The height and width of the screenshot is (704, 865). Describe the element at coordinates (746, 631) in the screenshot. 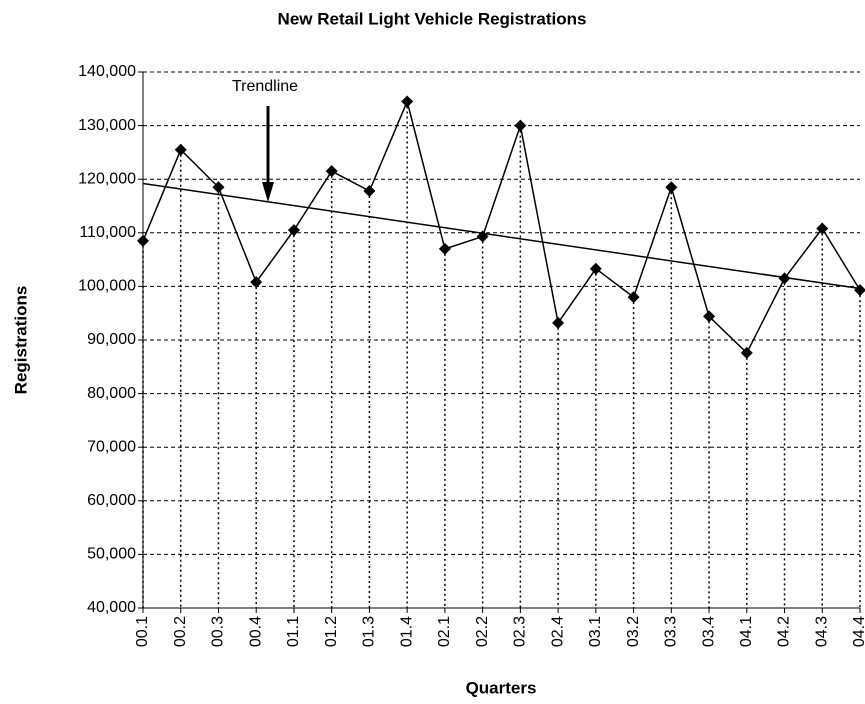

I see `x-tick-label: 04.1` at that location.